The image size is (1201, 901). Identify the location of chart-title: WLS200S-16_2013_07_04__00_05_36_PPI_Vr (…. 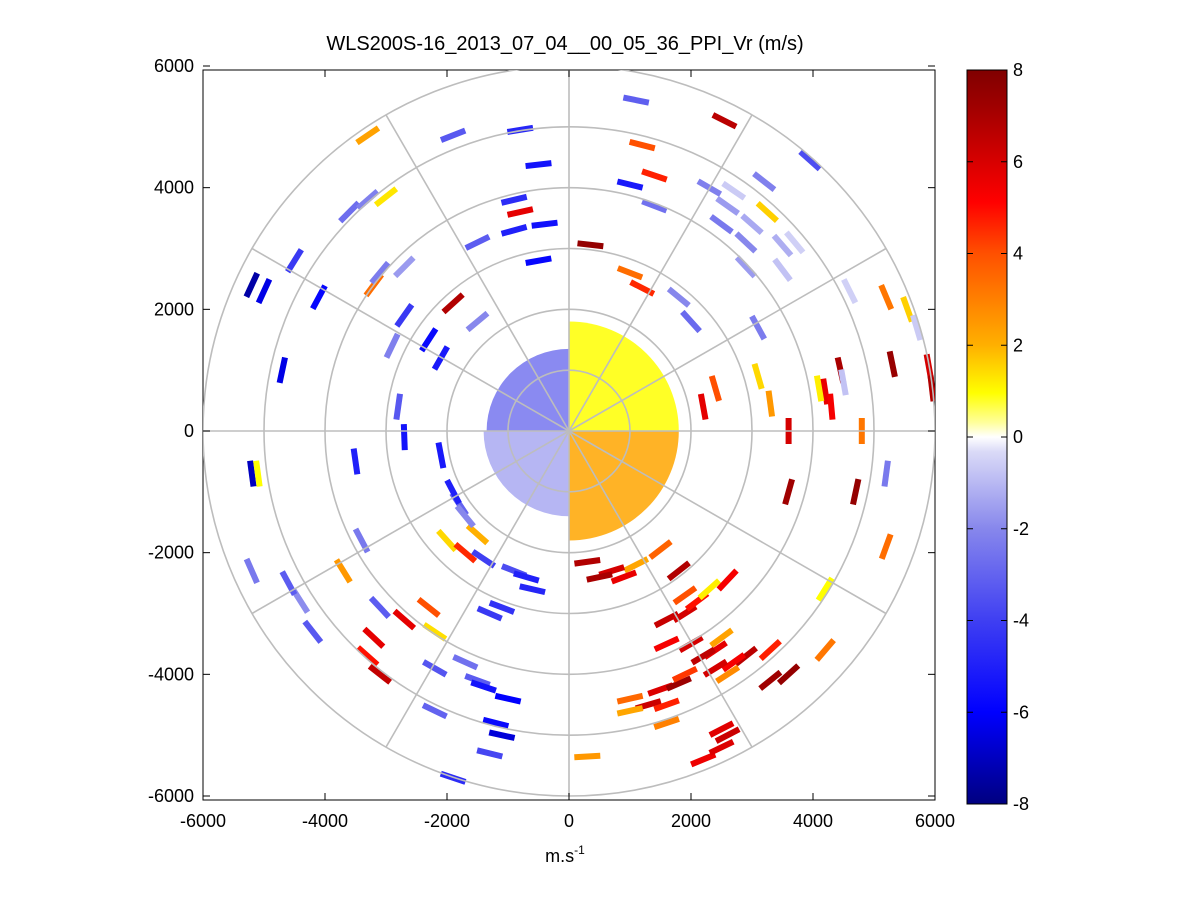
(564, 44).